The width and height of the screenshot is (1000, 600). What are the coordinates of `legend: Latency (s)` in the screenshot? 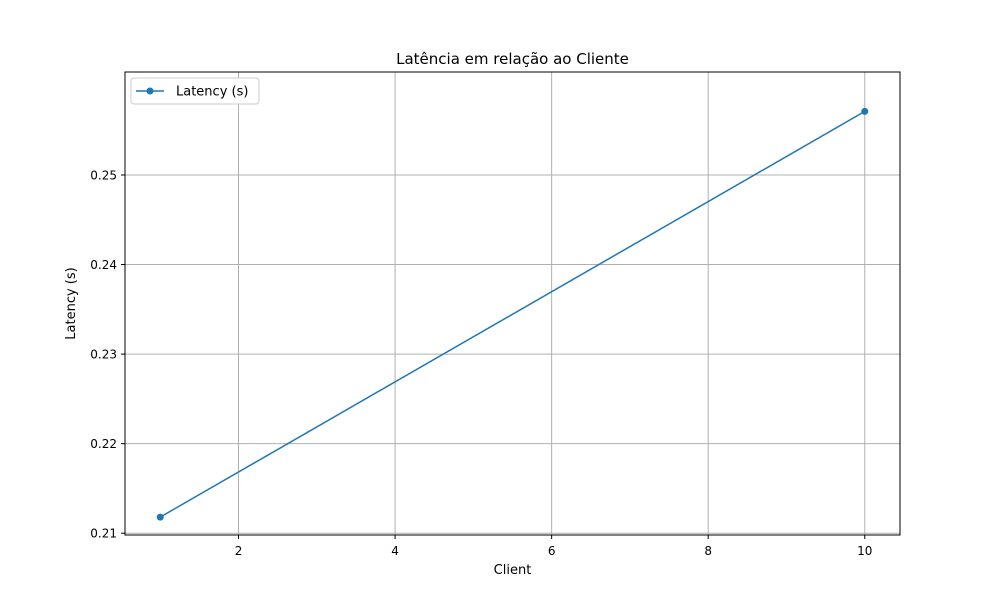 It's located at (195, 91).